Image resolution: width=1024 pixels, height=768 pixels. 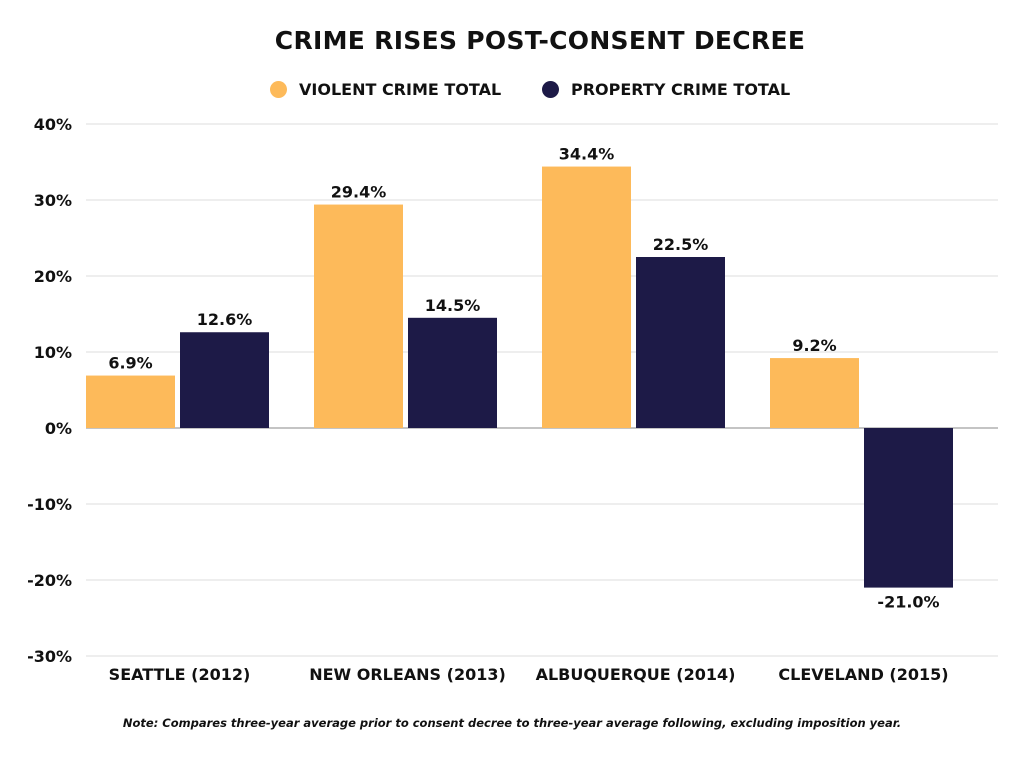 What do you see at coordinates (453, 305) in the screenshot?
I see `data-label: 14.5%` at bounding box center [453, 305].